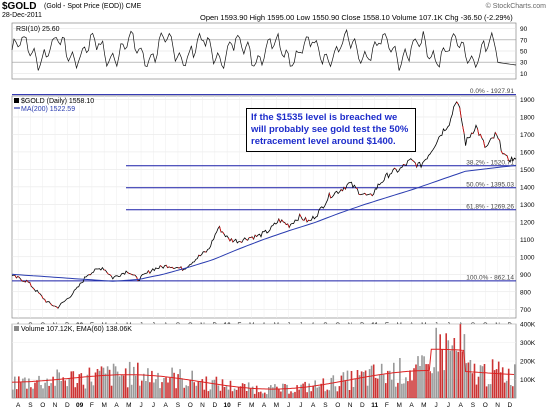  Describe the element at coordinates (42, 405) in the screenshot. I see `volume-month-label: O` at that location.